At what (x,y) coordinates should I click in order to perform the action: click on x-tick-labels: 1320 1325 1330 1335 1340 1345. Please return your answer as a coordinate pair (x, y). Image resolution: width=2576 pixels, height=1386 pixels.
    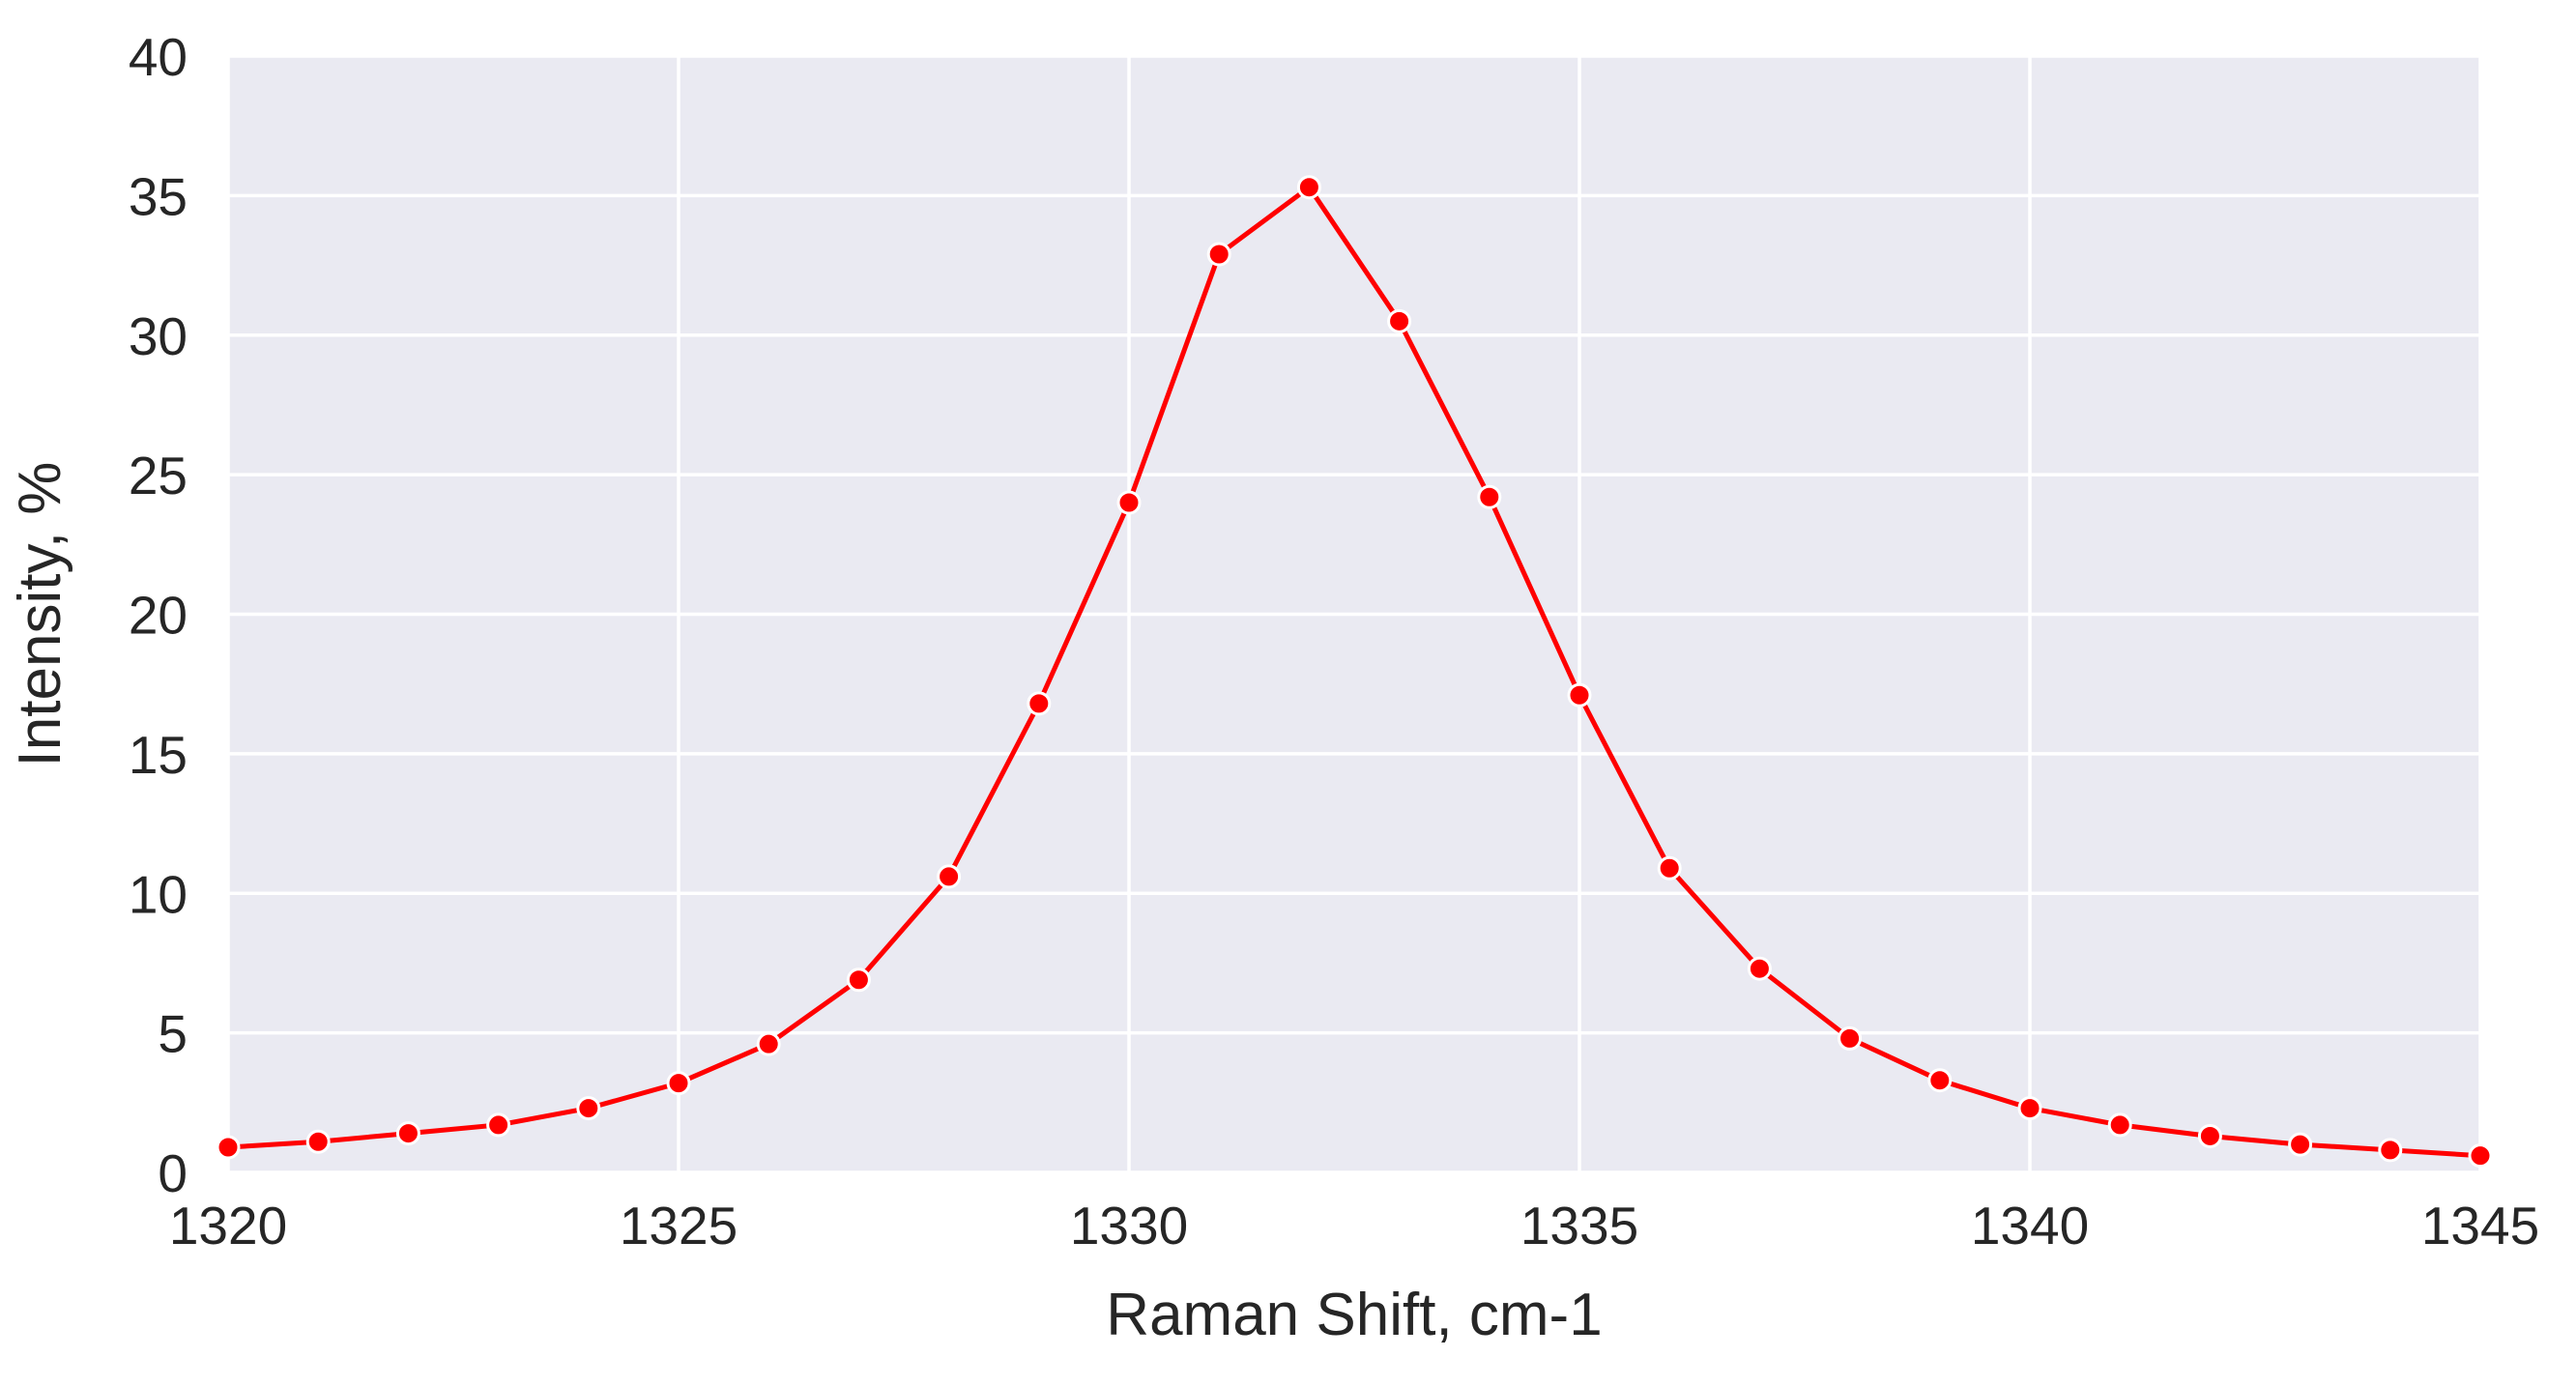
    Looking at the image, I should click on (1354, 1226).